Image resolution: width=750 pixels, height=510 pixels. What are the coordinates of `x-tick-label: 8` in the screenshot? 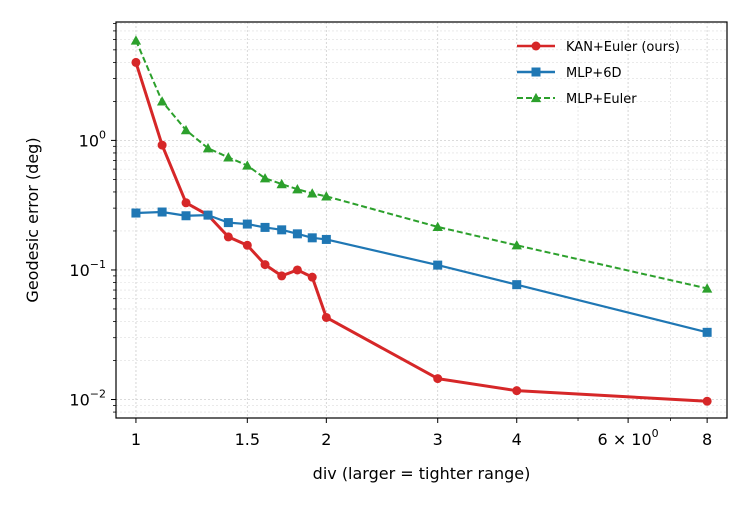 It's located at (707, 439).